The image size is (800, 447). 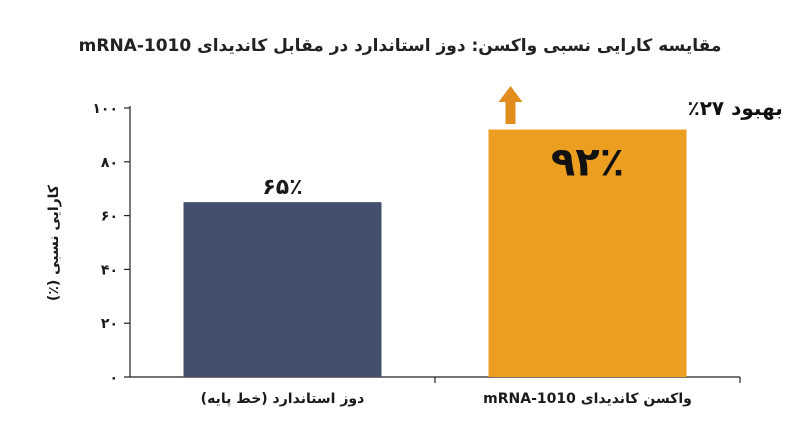 What do you see at coordinates (640, 105) in the screenshot?
I see `improvement-annotation: بهبود ۲۷٪` at bounding box center [640, 105].